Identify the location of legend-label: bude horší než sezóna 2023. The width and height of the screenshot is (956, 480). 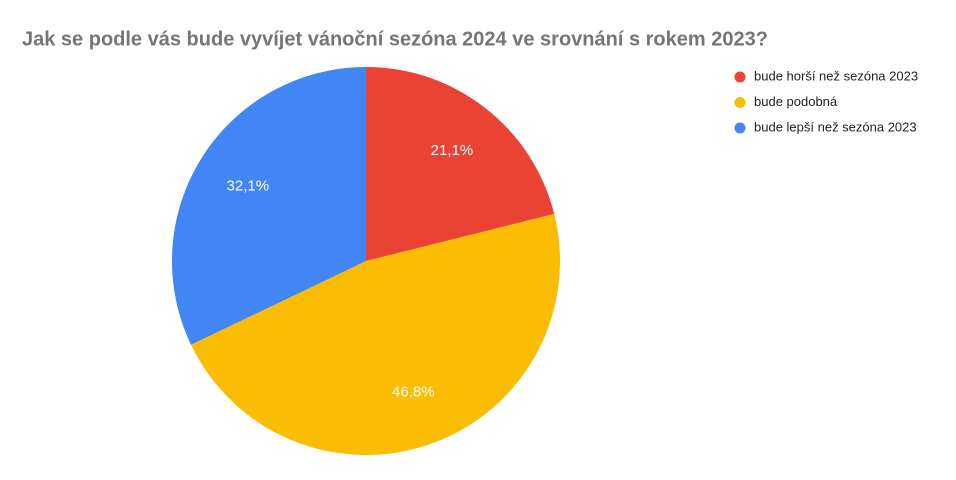
(836, 75).